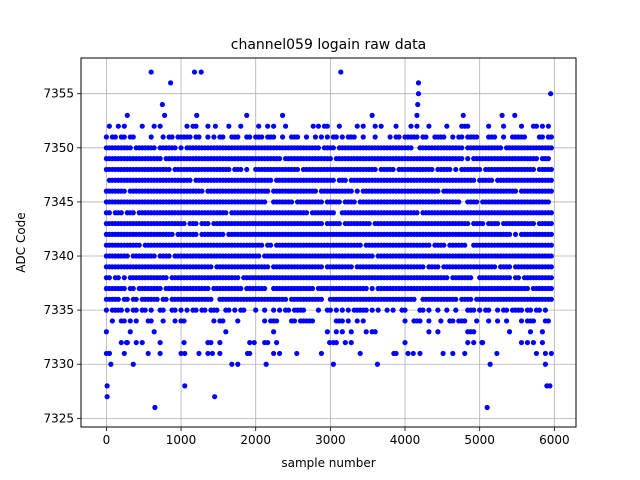 Image resolution: width=640 pixels, height=480 pixels. I want to click on x-axis-ticks: 0 1000 2000 3000 4000 5000 6000, so click(336, 437).